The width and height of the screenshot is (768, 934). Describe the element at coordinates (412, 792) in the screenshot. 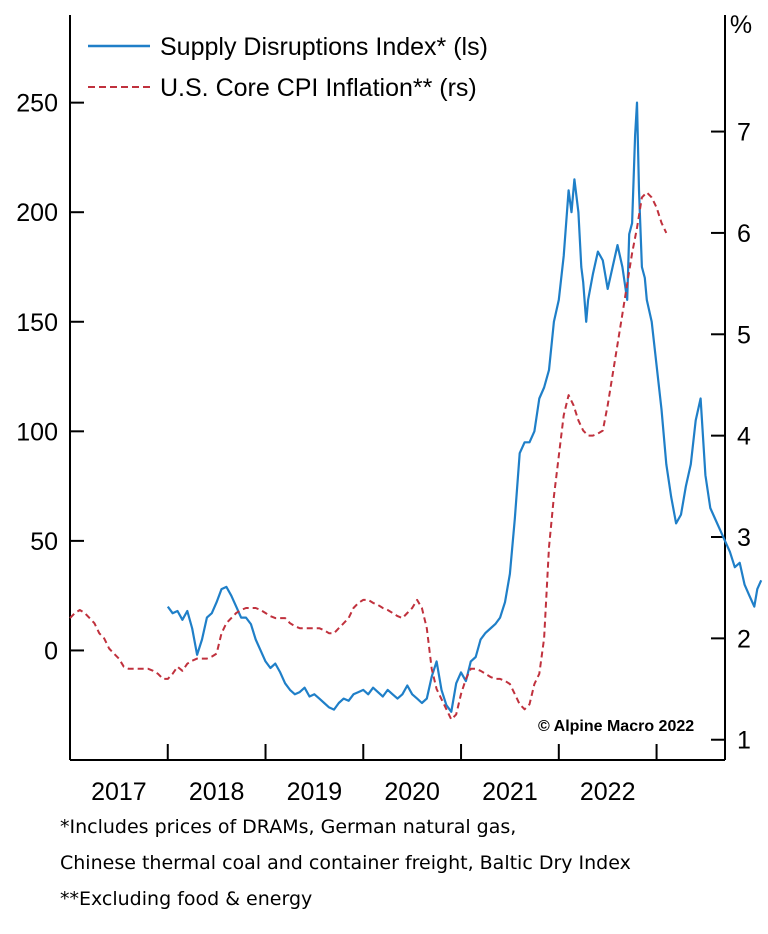

I see `x-tick-label: 2020` at that location.